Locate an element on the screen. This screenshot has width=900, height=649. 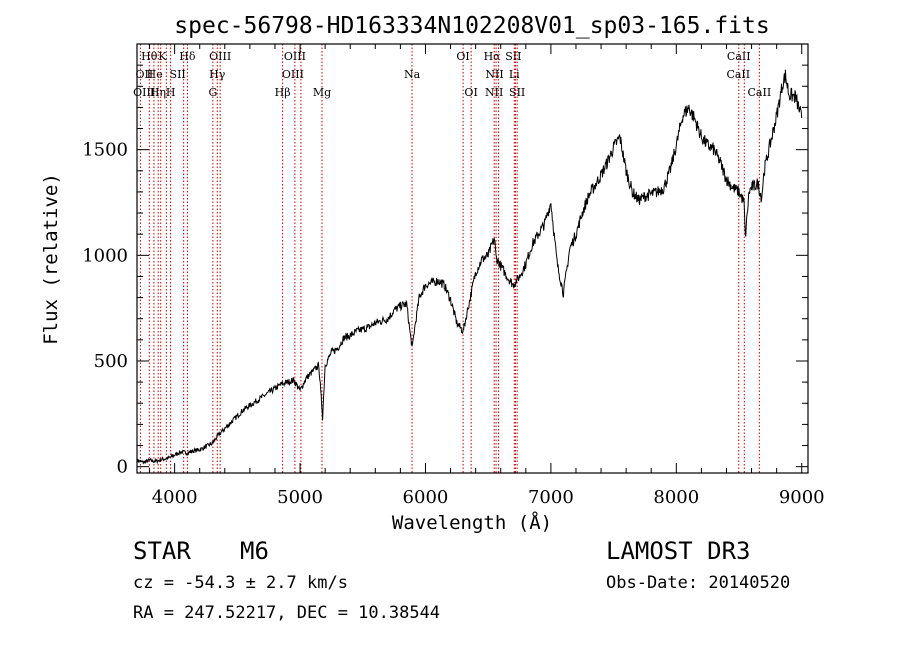
observation-date: Obs-Date: 20140520 is located at coordinates (698, 583).